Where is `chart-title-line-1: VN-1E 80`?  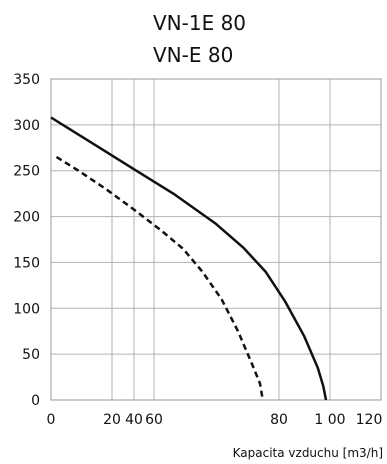 chart-title-line-1: VN-1E 80 is located at coordinates (199, 23).